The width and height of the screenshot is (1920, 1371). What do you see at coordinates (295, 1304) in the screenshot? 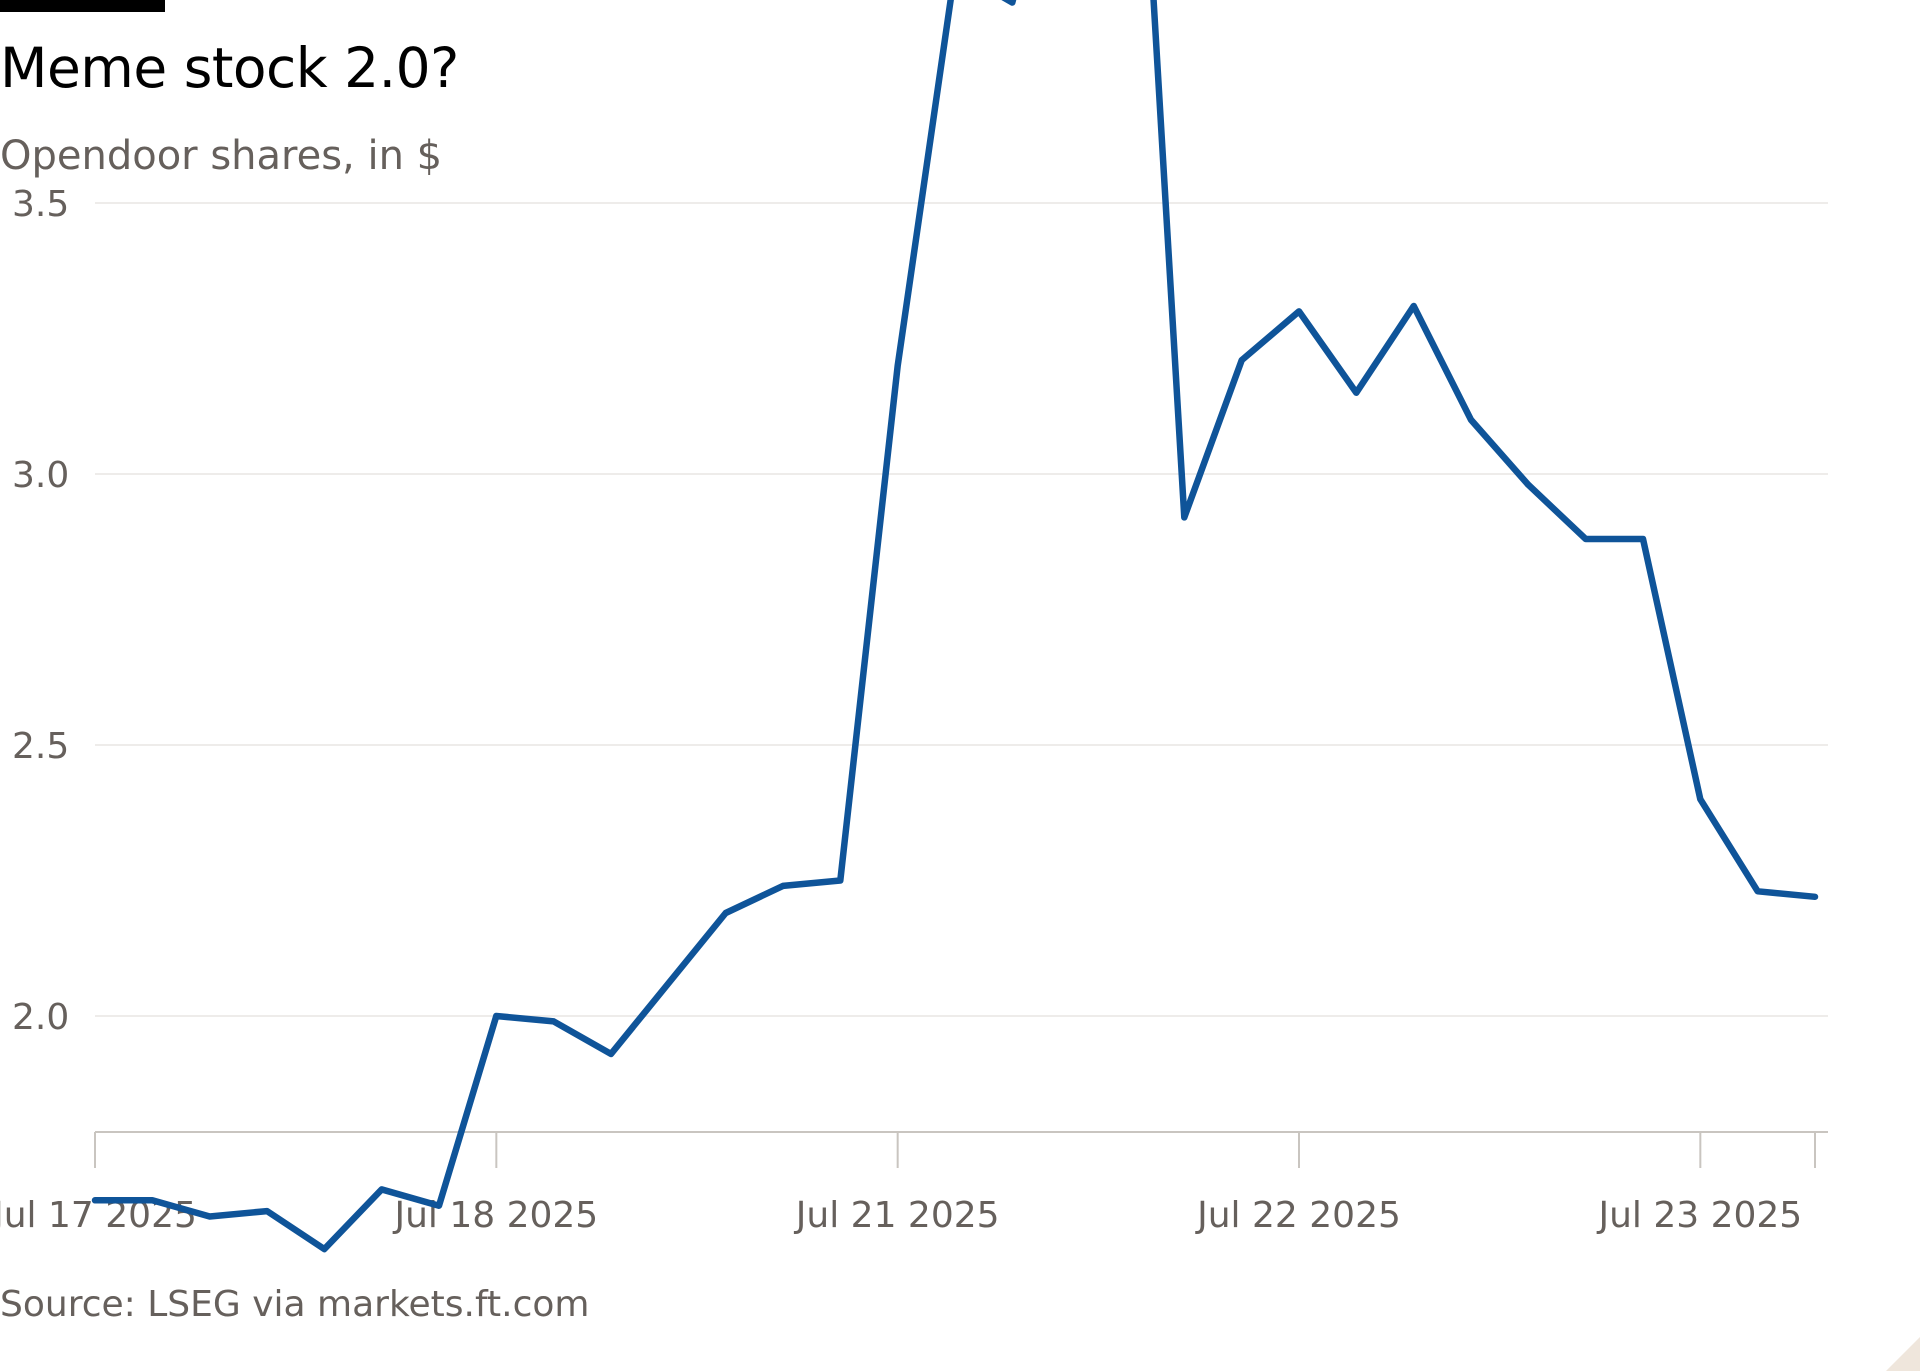
I see `source-note: Source: LSEG via markets.ft.com` at bounding box center [295, 1304].